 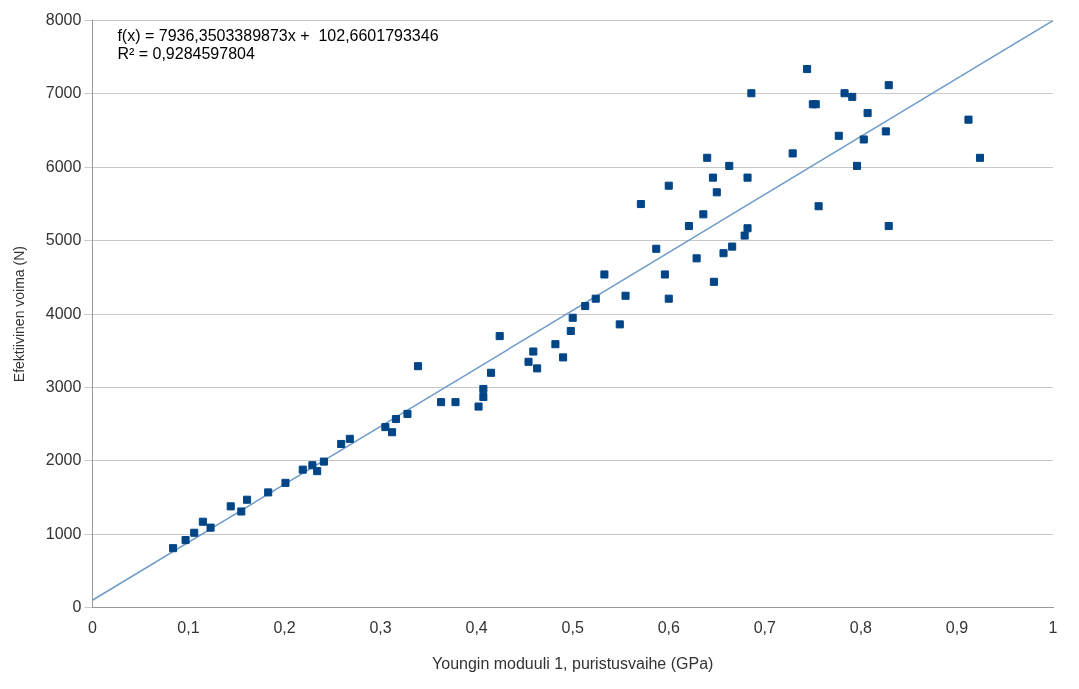 I want to click on y-tick-label: 7000, so click(x=63, y=93).